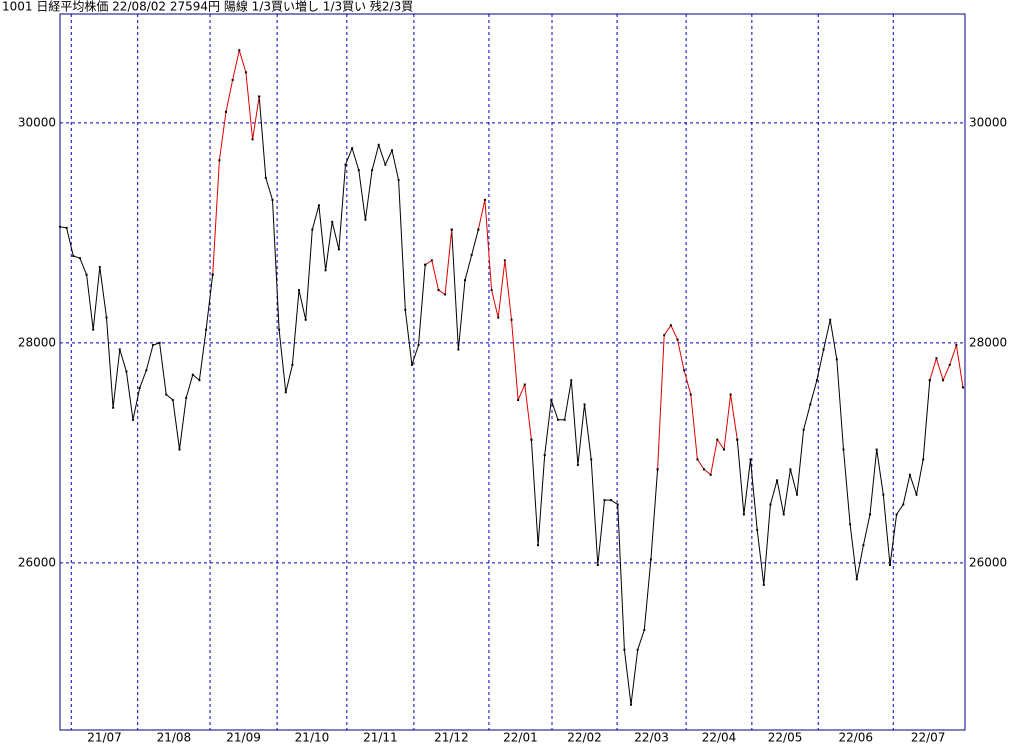 This screenshot has height=749, width=1024. Describe the element at coordinates (104, 738) in the screenshot. I see `x-tick-label: 21/07` at that location.